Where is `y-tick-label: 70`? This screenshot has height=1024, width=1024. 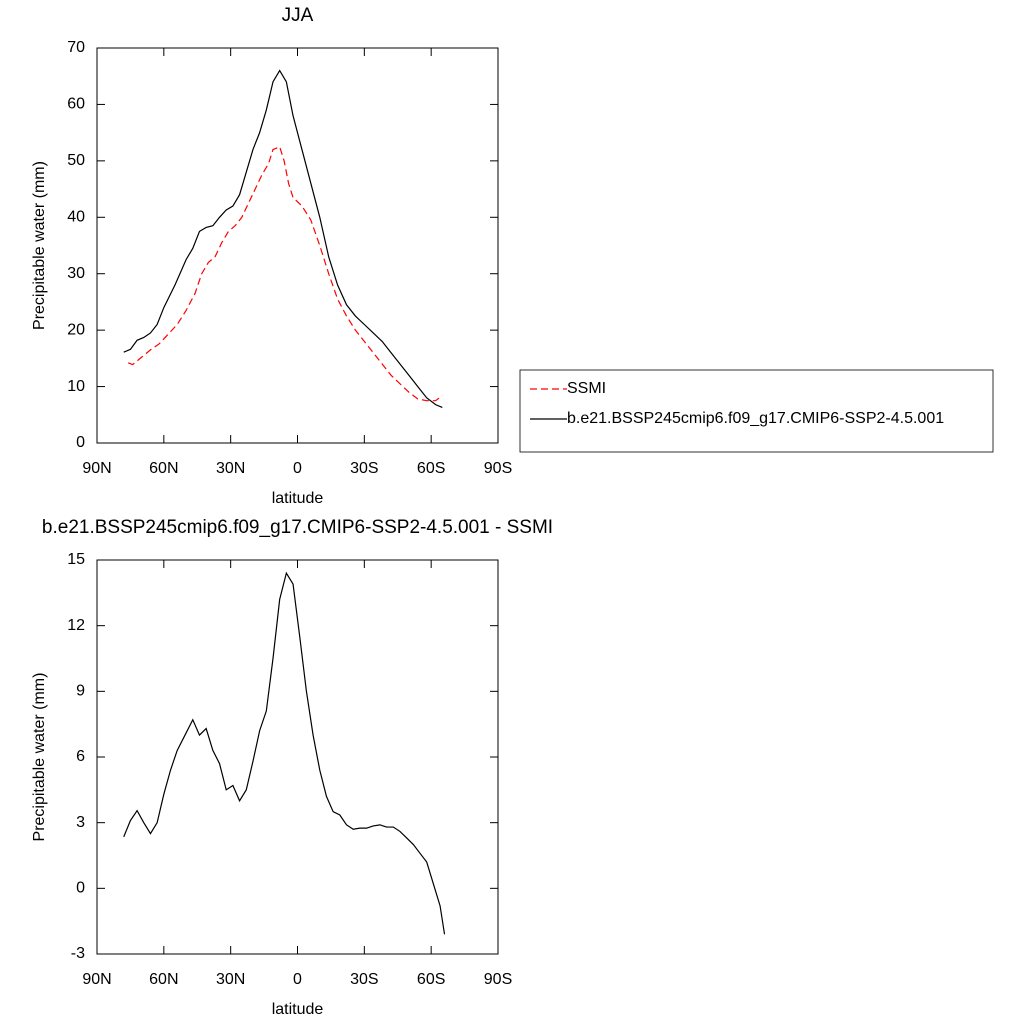
y-tick-label: 70 is located at coordinates (76, 47).